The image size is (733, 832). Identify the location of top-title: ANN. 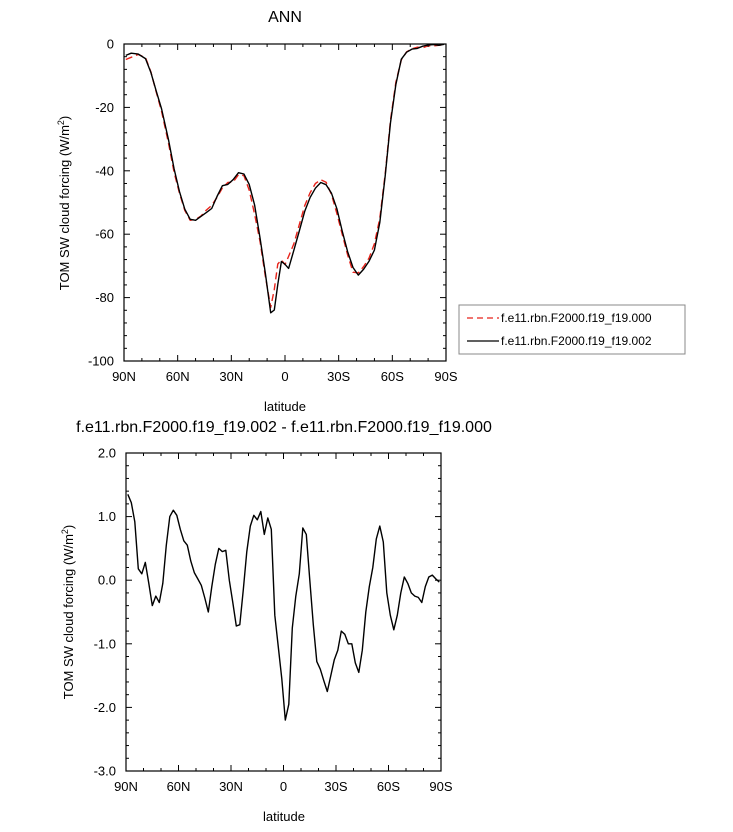
(285, 17).